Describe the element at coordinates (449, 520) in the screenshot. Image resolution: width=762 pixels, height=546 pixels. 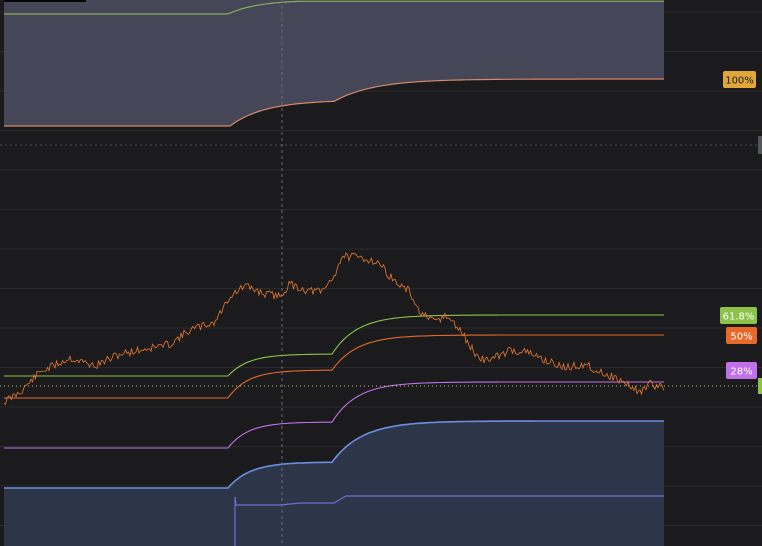
I see `blue-inner-line` at that location.